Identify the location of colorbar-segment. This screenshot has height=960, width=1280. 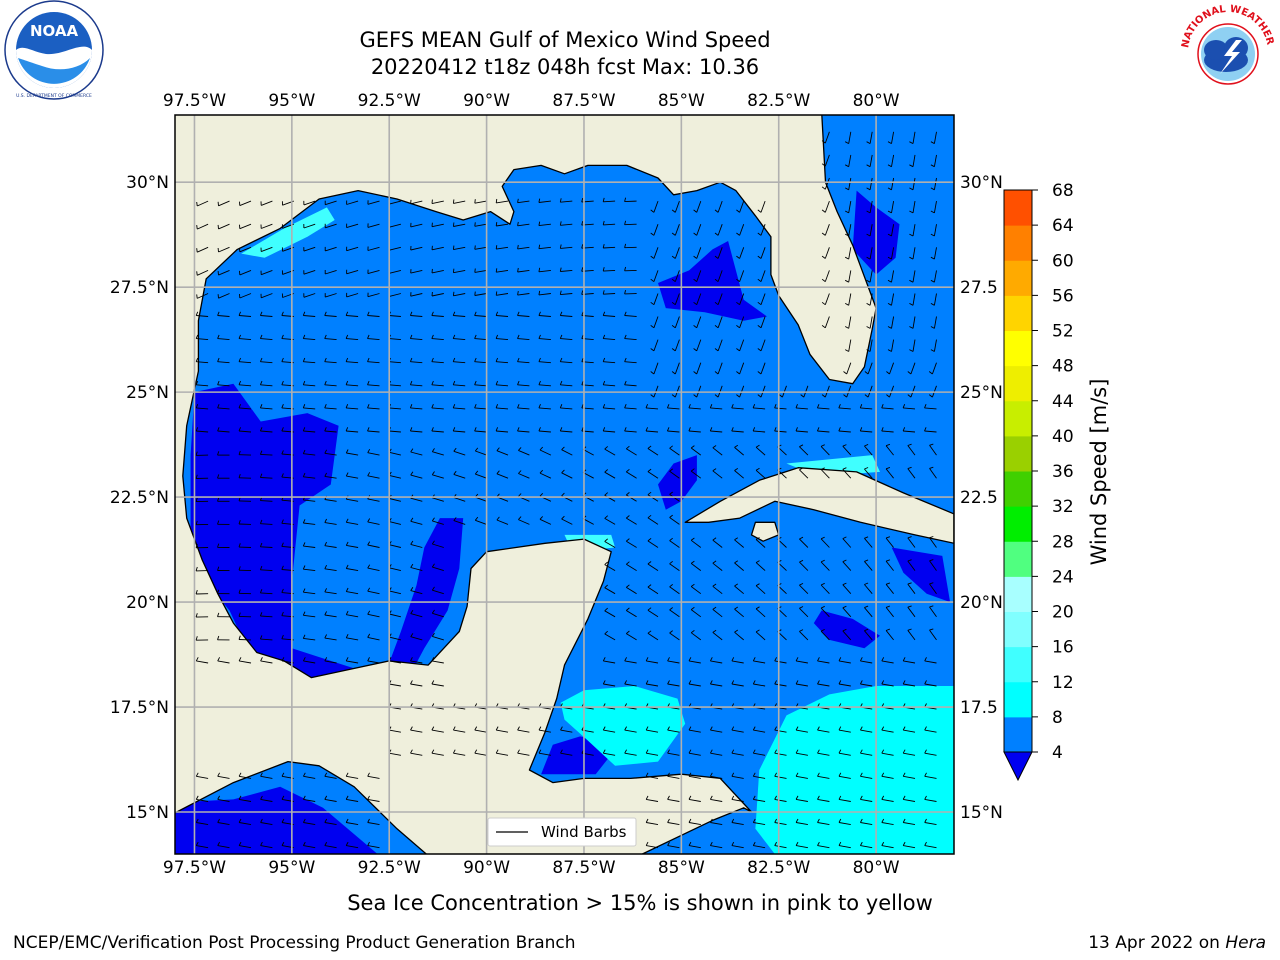
(1018, 594).